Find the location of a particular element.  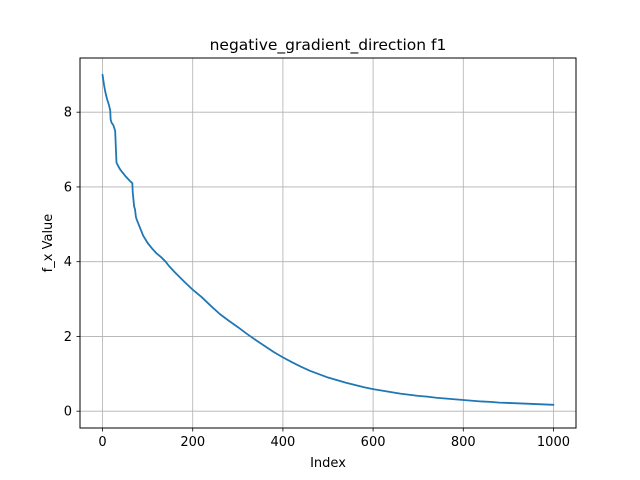

x-axis-ticks: 0 200 400 600 800 1000 is located at coordinates (334, 439).